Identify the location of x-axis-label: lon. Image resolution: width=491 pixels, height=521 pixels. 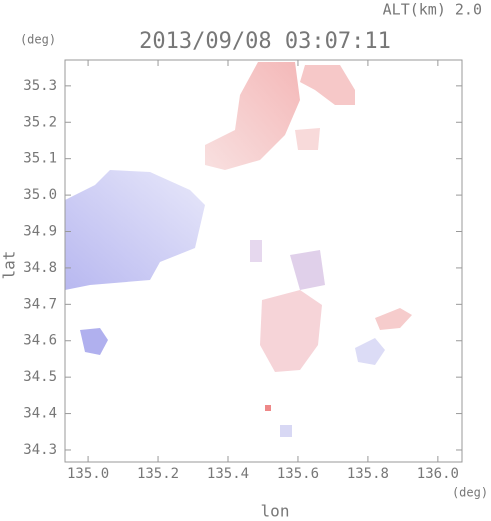
(275, 511).